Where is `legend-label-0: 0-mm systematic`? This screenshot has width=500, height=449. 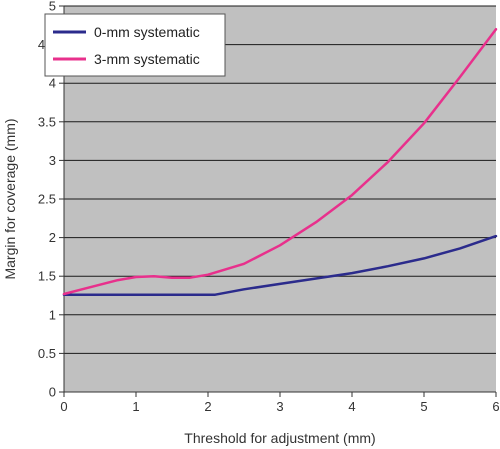
legend-label-0: 0-mm systematic is located at coordinates (147, 32).